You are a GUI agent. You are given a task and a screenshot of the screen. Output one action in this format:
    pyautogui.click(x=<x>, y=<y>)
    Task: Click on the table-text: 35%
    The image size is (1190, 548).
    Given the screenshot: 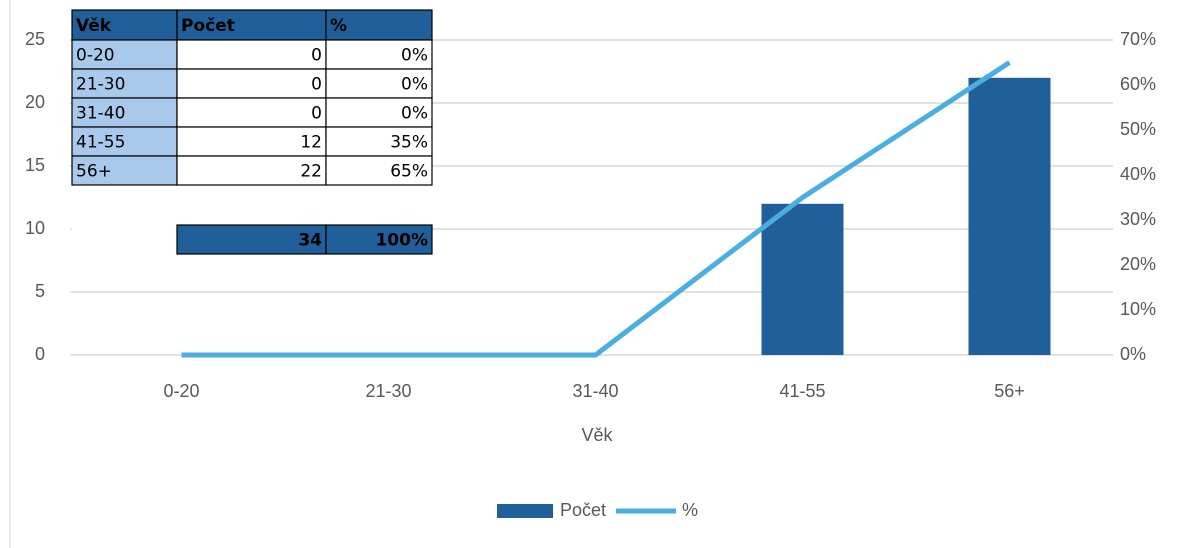 What is the action you would take?
    pyautogui.click(x=409, y=143)
    